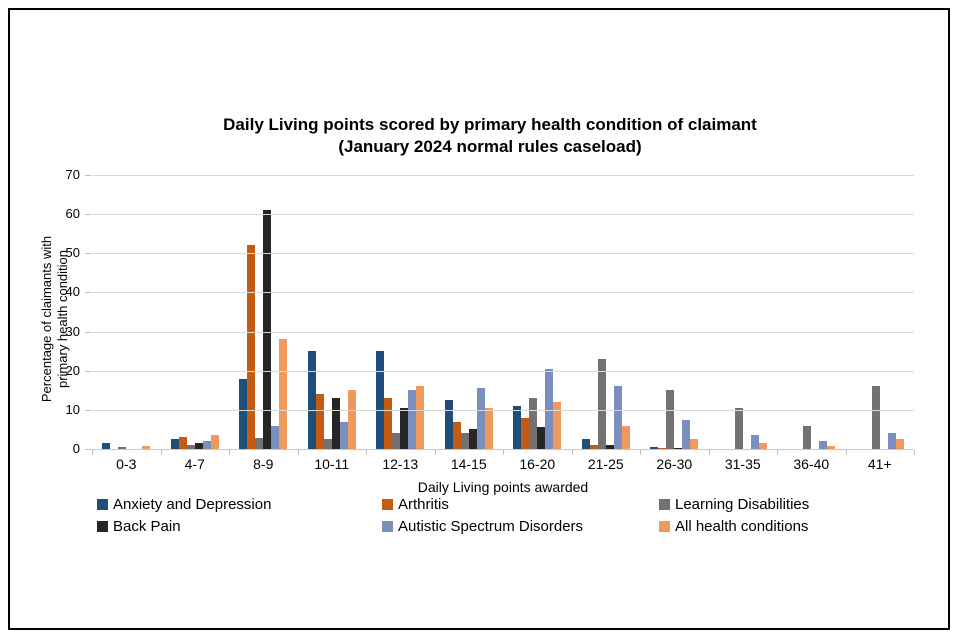 This screenshot has height=640, width=960. What do you see at coordinates (72, 331) in the screenshot?
I see `y-tick-label: 30` at bounding box center [72, 331].